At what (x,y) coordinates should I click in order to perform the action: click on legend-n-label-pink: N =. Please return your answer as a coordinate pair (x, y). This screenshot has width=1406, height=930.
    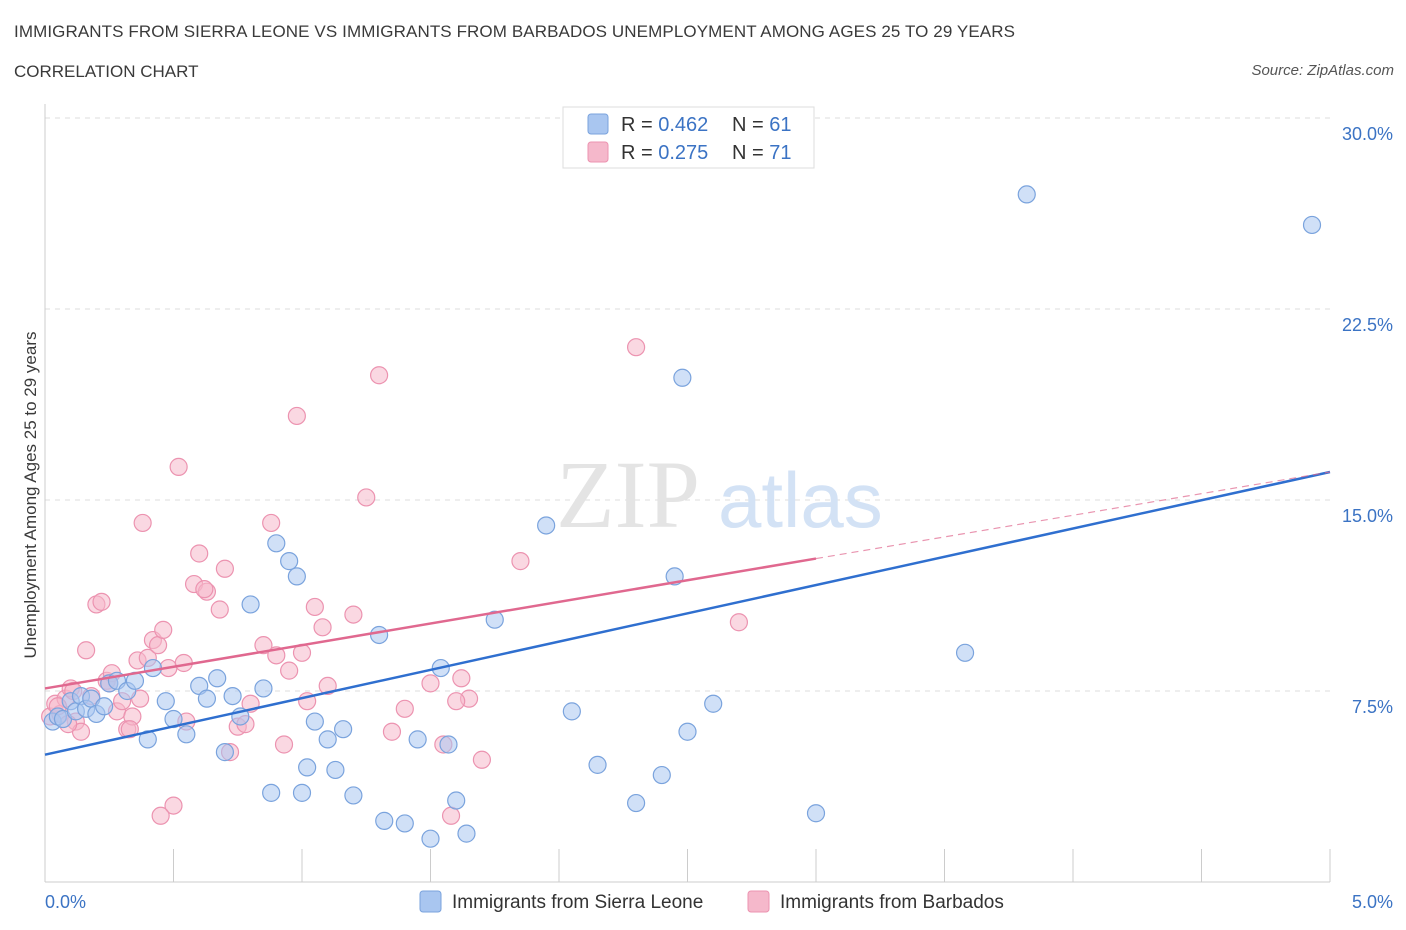
    Looking at the image, I should click on (750, 153).